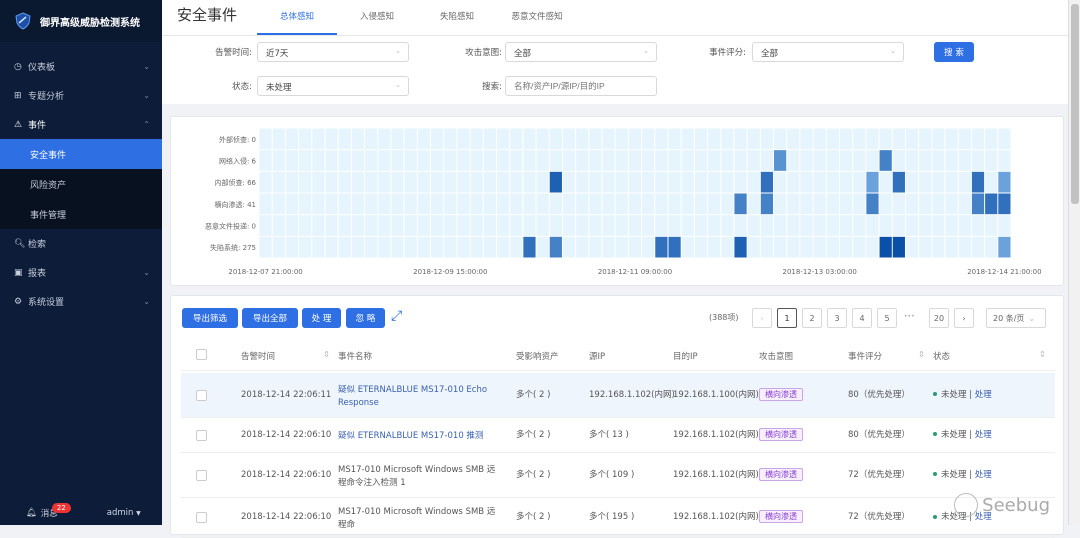 The image size is (1080, 538). What do you see at coordinates (333, 52) in the screenshot?
I see `alert-time-select: 近7天 ⌄` at bounding box center [333, 52].